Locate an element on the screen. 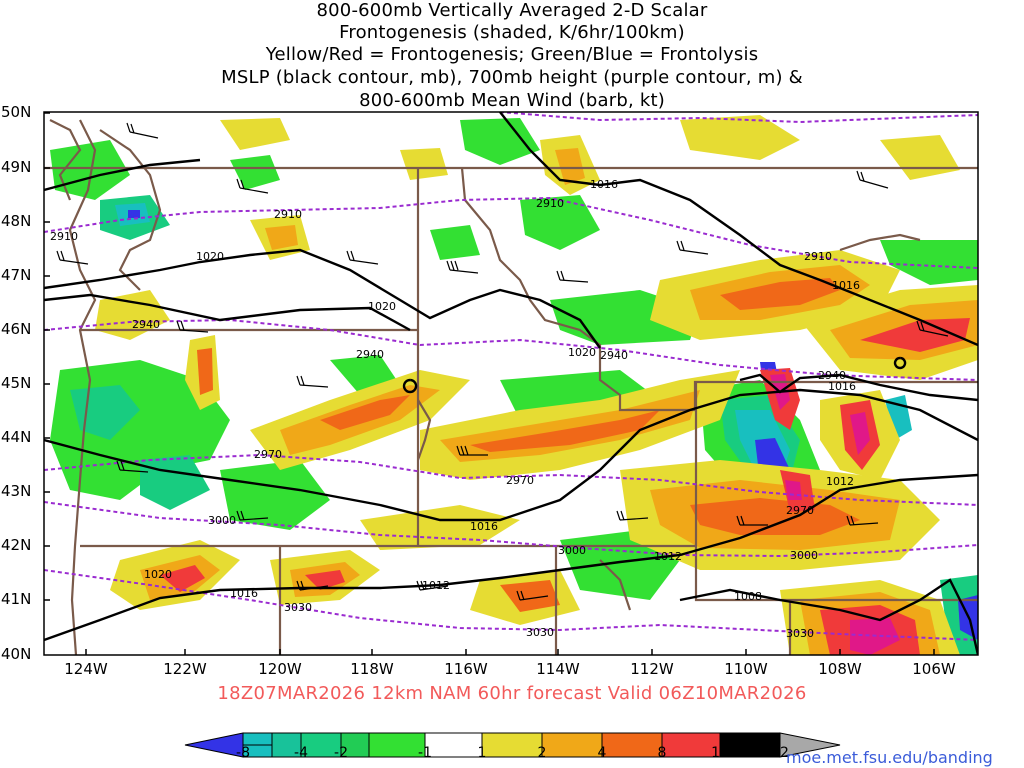  lon-label: 108W is located at coordinates (840, 669).